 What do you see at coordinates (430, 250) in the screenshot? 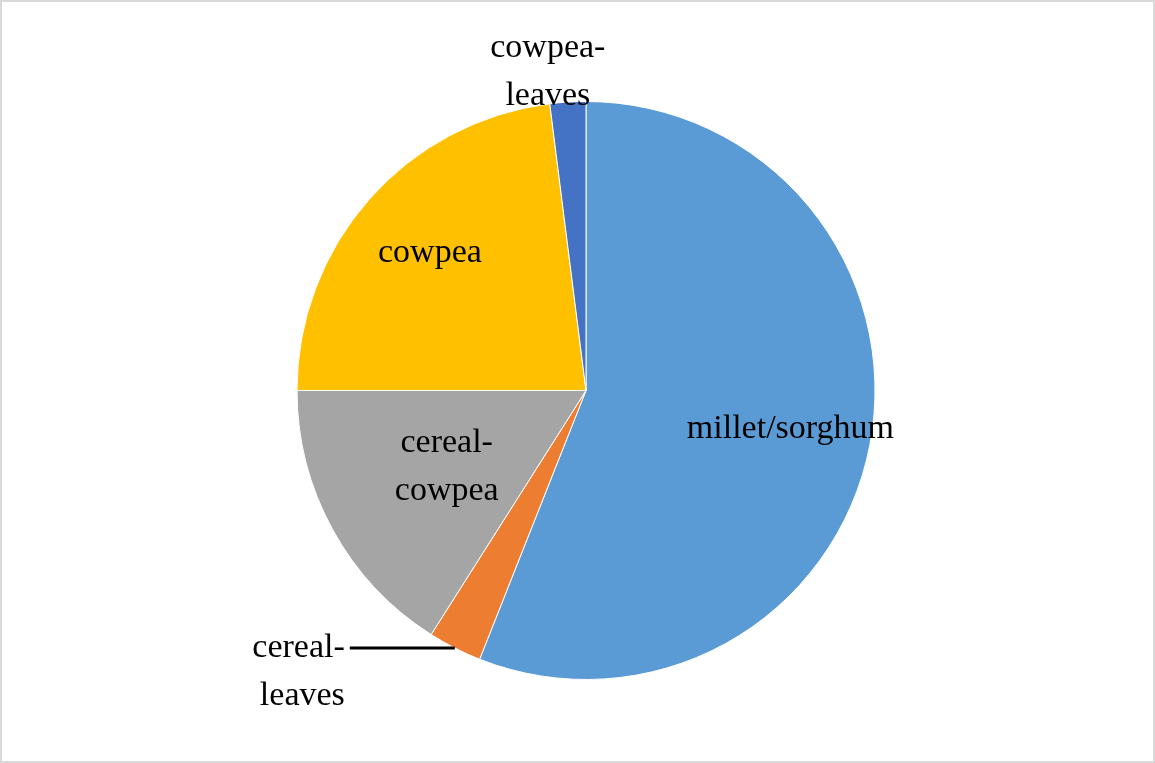
I see `slice-label: cowpea` at bounding box center [430, 250].